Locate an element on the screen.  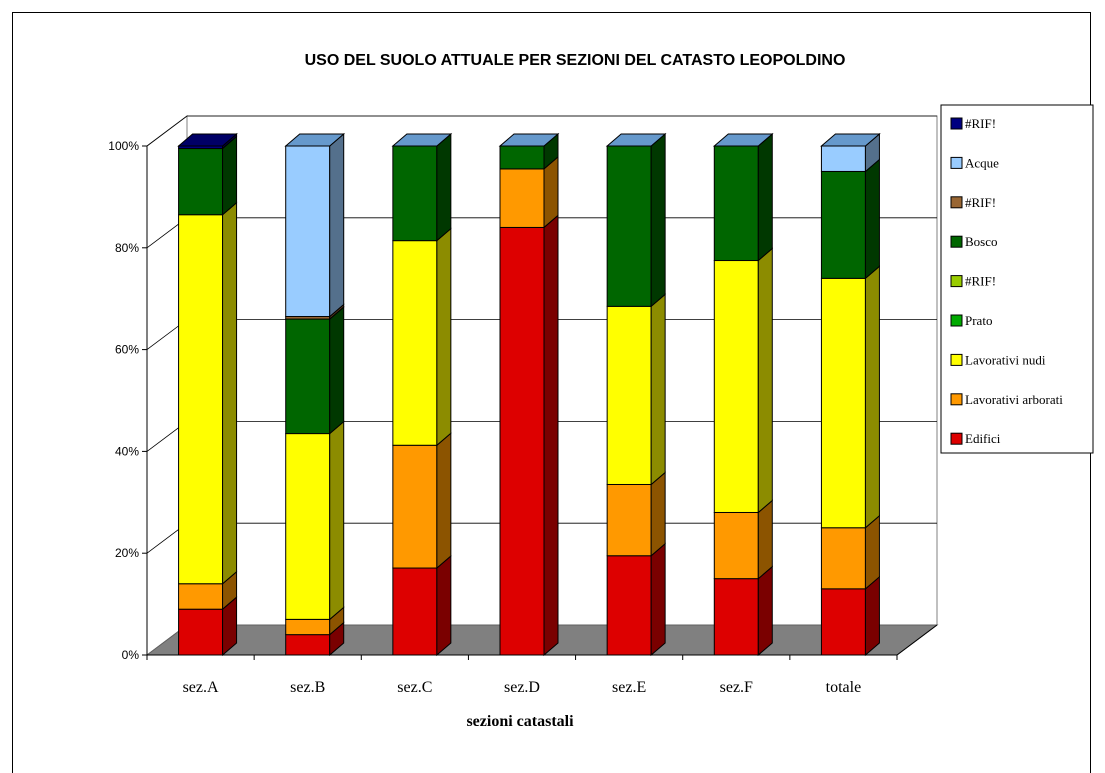
legend-label: Bosco is located at coordinates (981, 241).